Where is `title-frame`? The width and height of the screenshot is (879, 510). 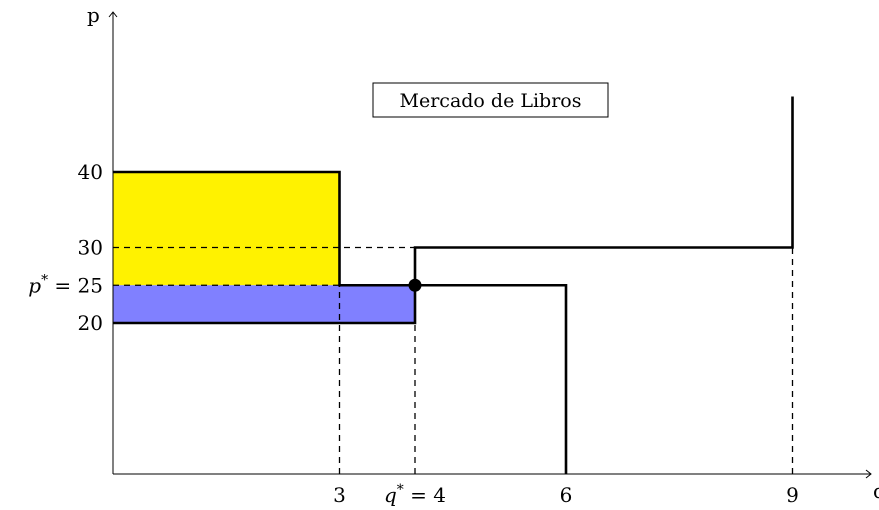
title-frame is located at coordinates (490, 100).